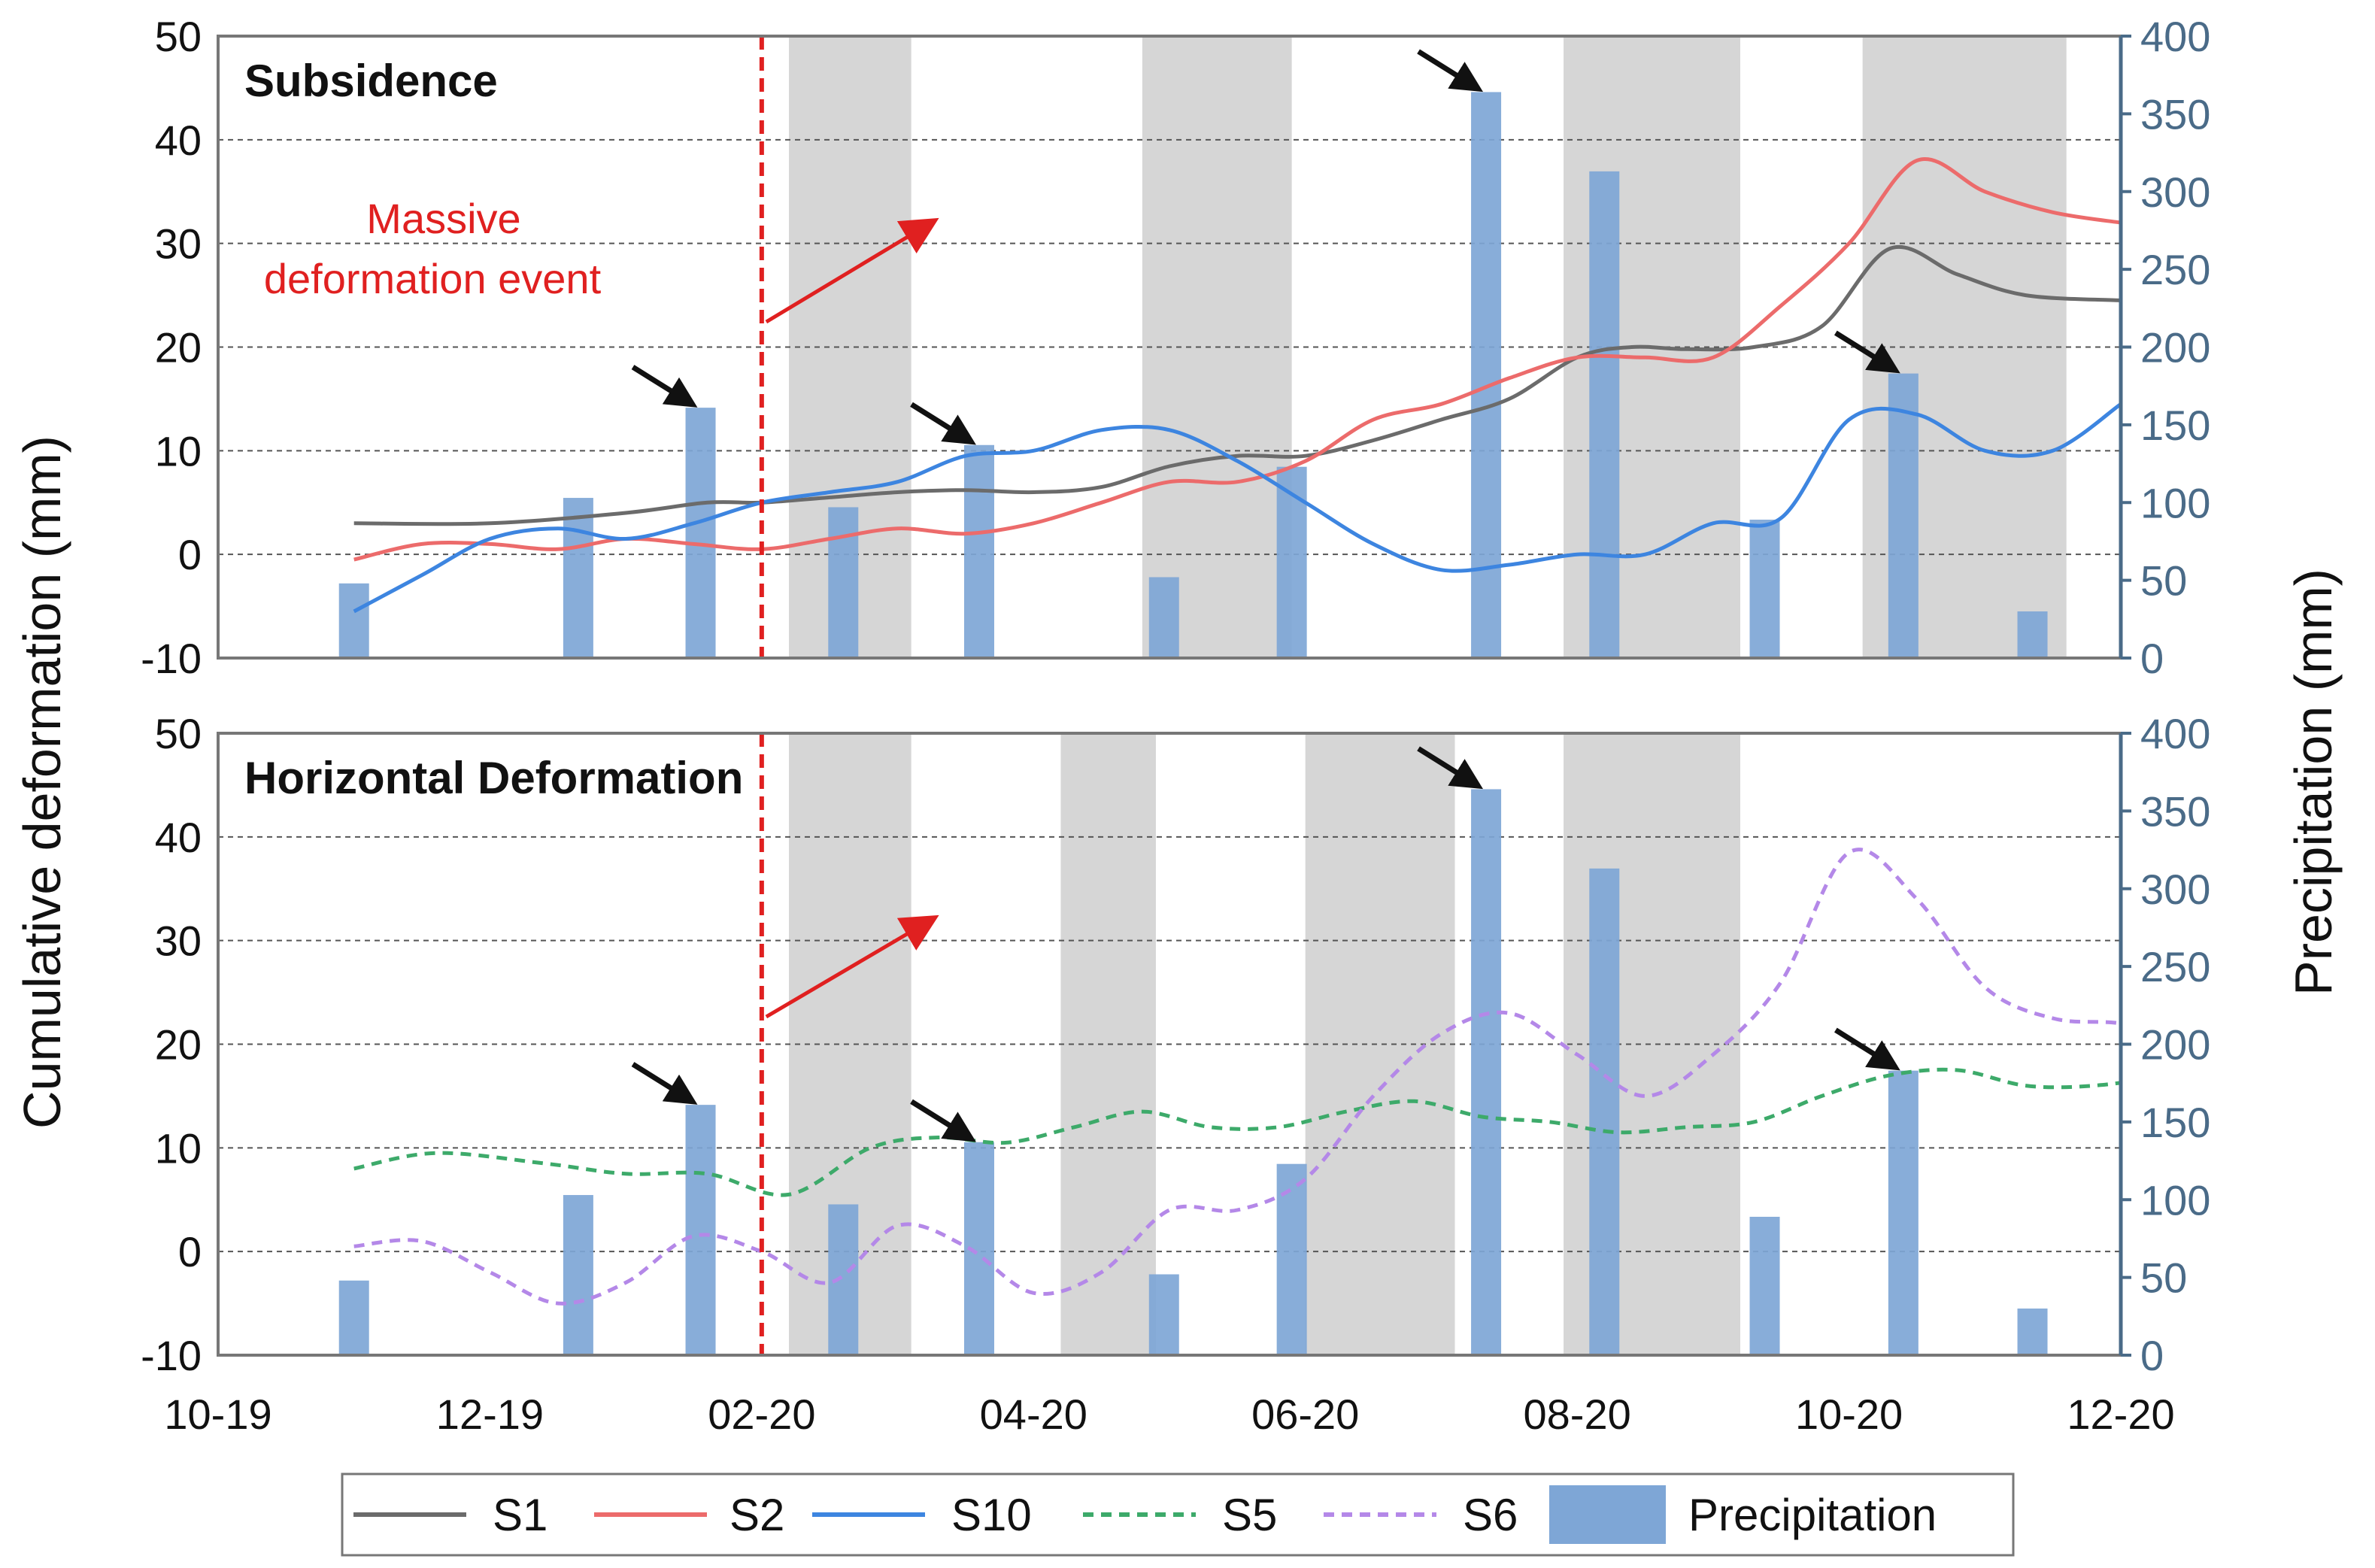 This screenshot has height=1568, width=2375. I want to click on series-line-s10, so click(1237, 508).